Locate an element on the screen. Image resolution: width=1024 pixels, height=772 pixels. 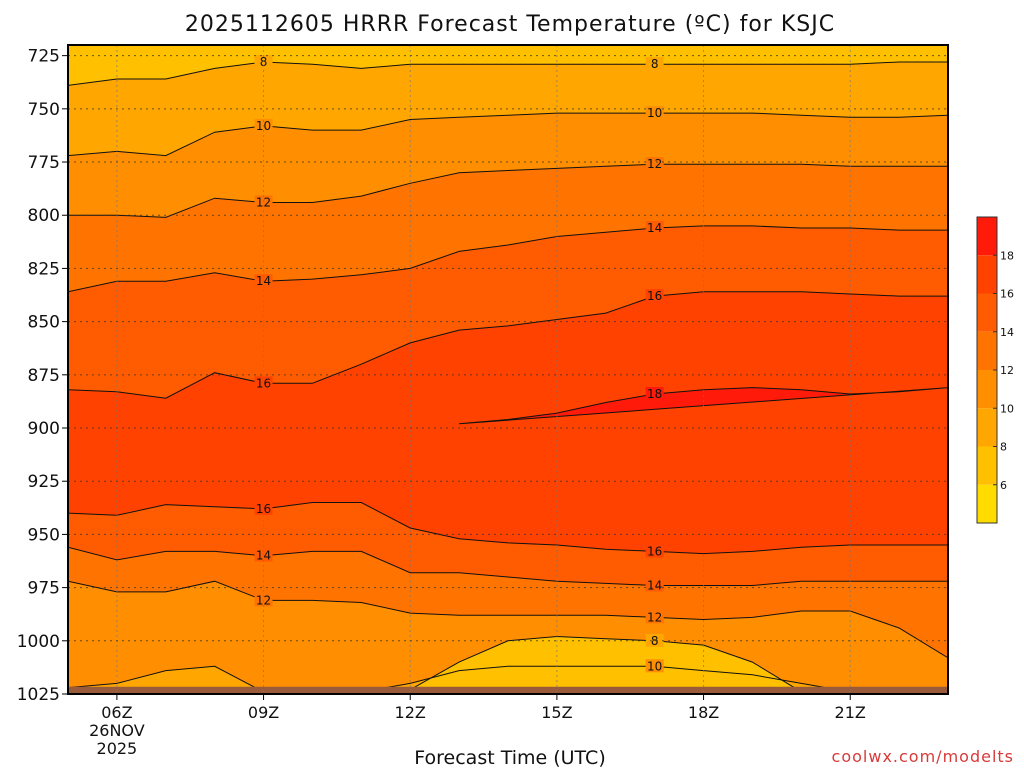
y-tick-label: 1025 is located at coordinates (38, 695).